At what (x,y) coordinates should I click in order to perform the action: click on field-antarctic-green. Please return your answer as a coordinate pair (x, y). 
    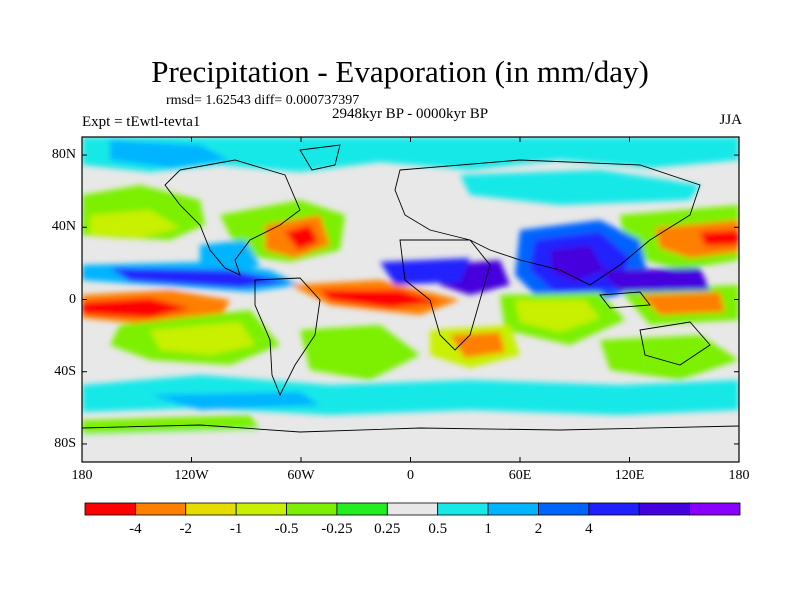
    Looking at the image, I should click on (171, 425).